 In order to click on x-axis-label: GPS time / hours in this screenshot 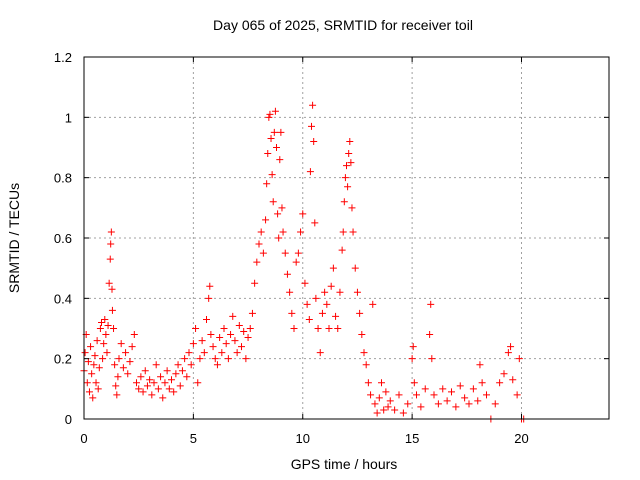, I will do `click(344, 464)`.